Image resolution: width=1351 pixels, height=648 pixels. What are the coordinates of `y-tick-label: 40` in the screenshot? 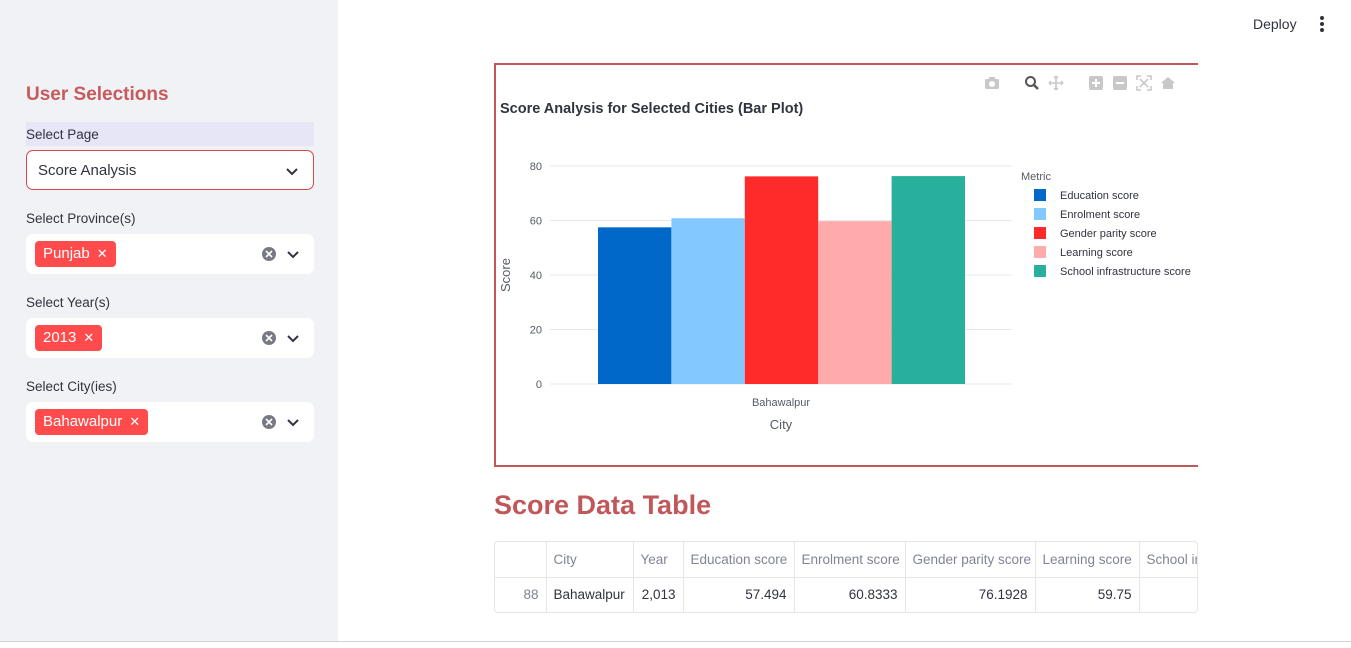 It's located at (536, 276).